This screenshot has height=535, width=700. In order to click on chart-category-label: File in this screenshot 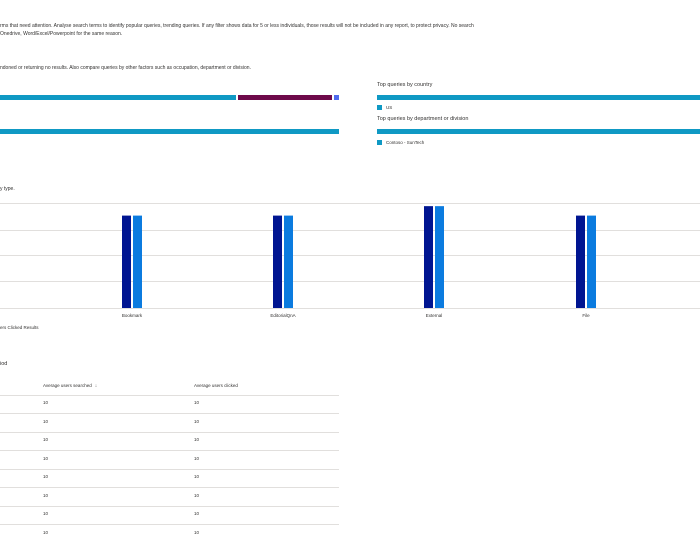, I will do `click(586, 315)`.